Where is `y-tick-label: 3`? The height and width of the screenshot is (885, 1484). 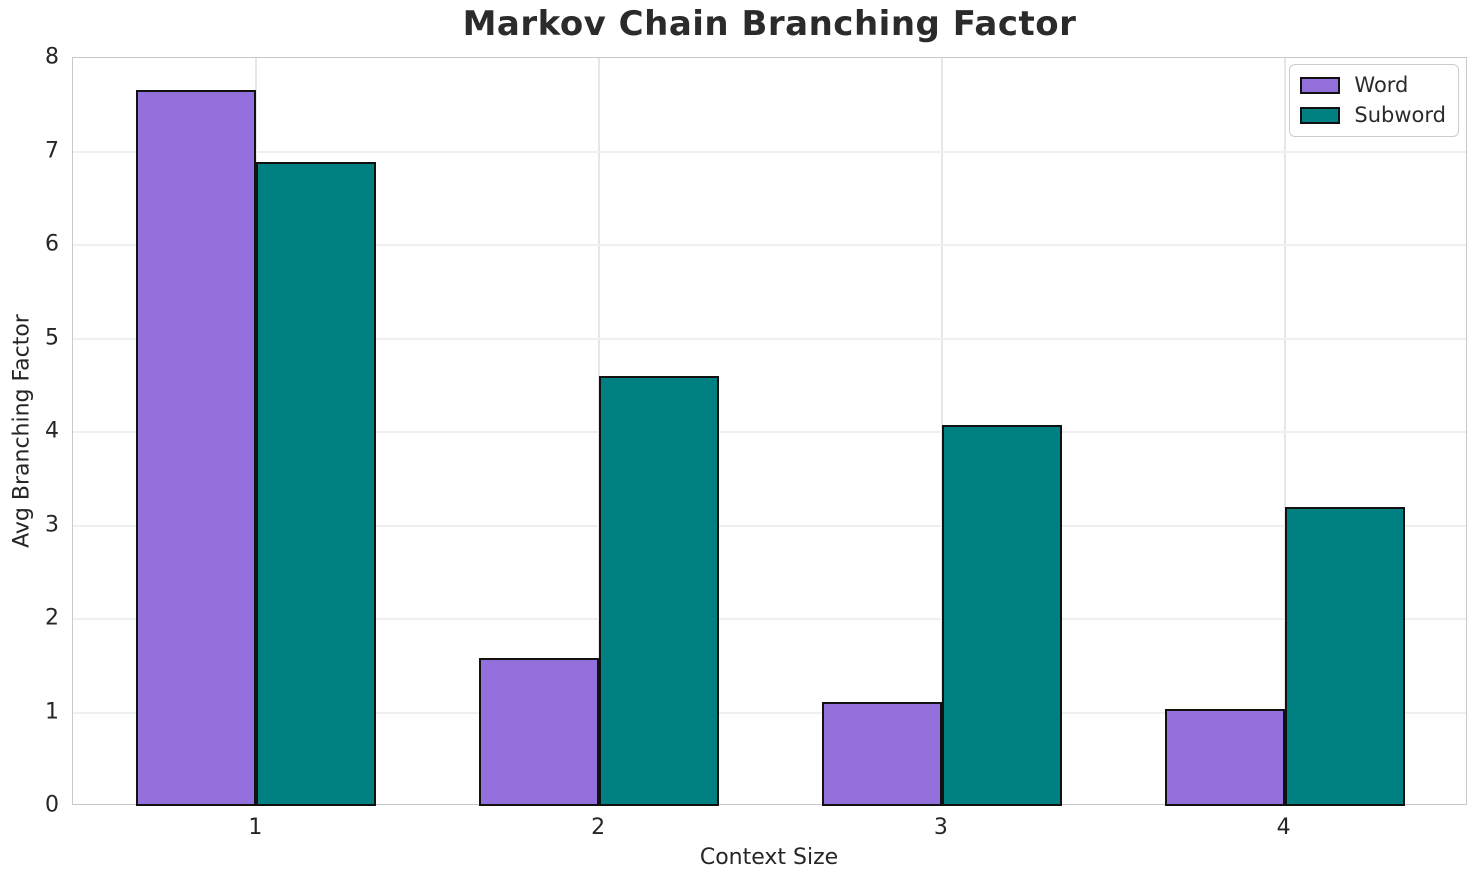
y-tick-label: 3 is located at coordinates (52, 524).